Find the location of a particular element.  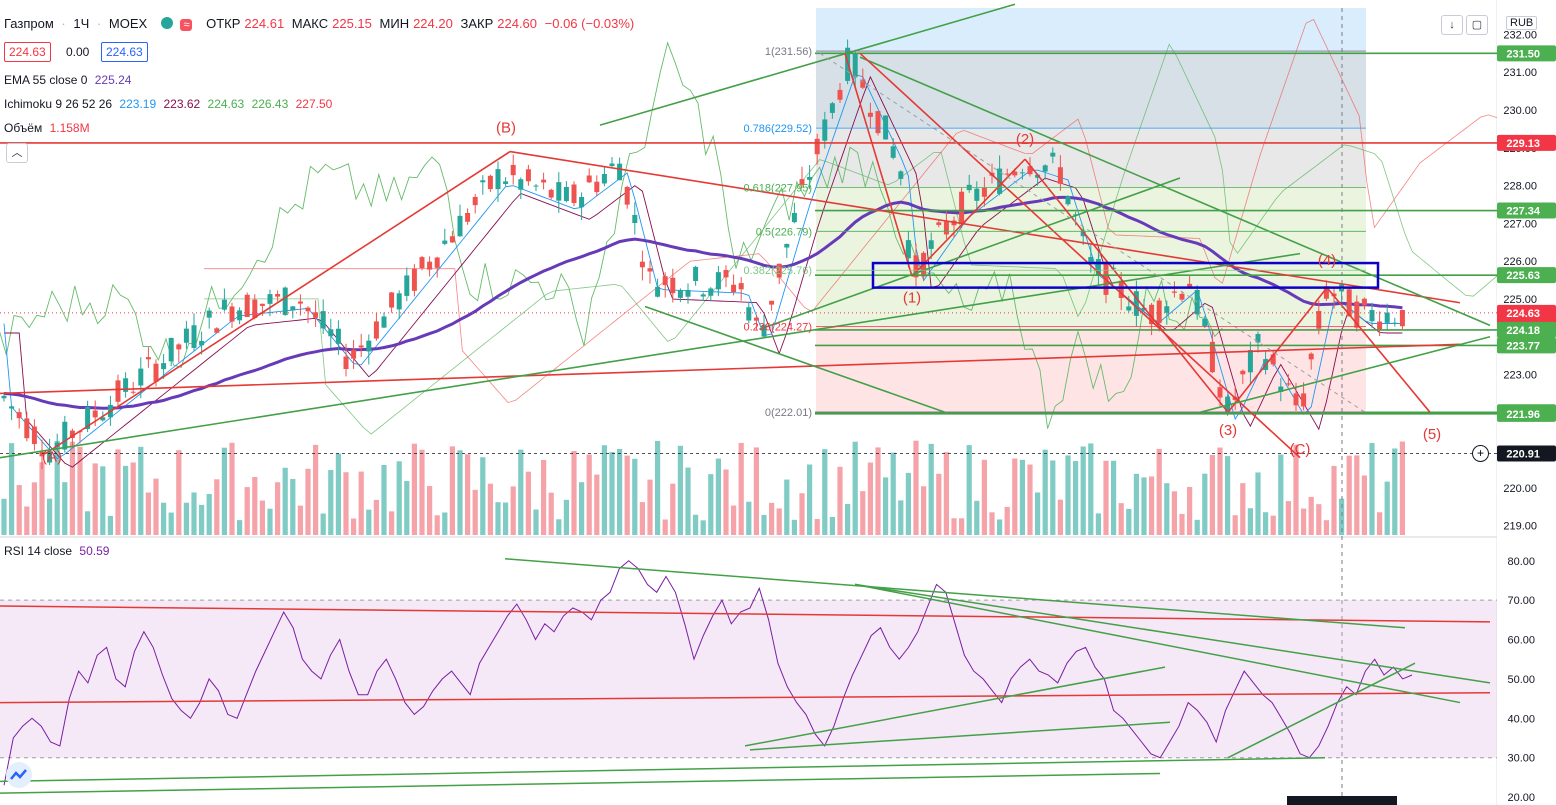

bid-button: 224.63 is located at coordinates (27, 52).